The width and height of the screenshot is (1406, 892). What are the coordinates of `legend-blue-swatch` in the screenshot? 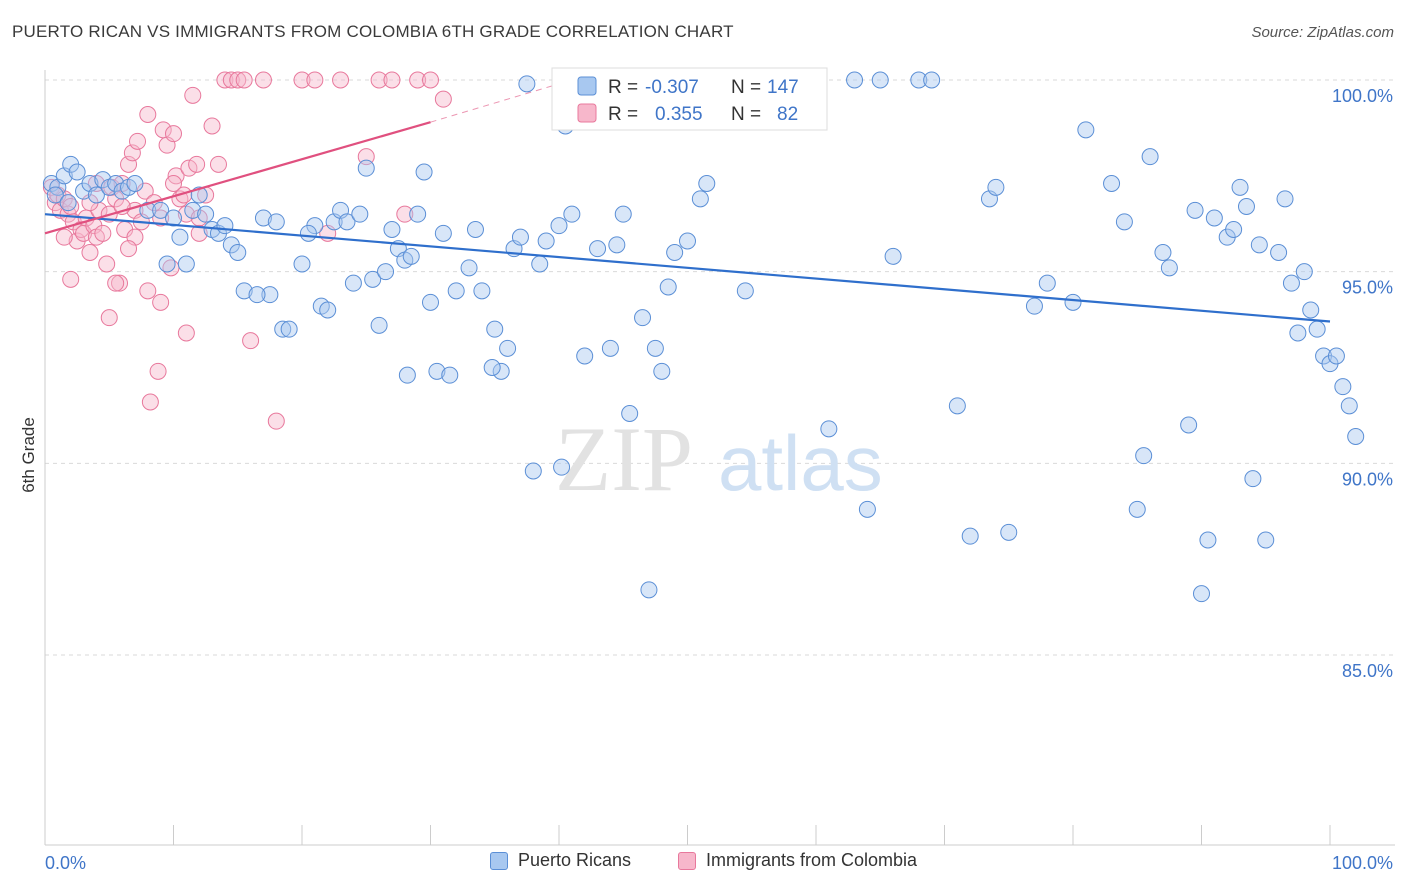 It's located at (587, 86).